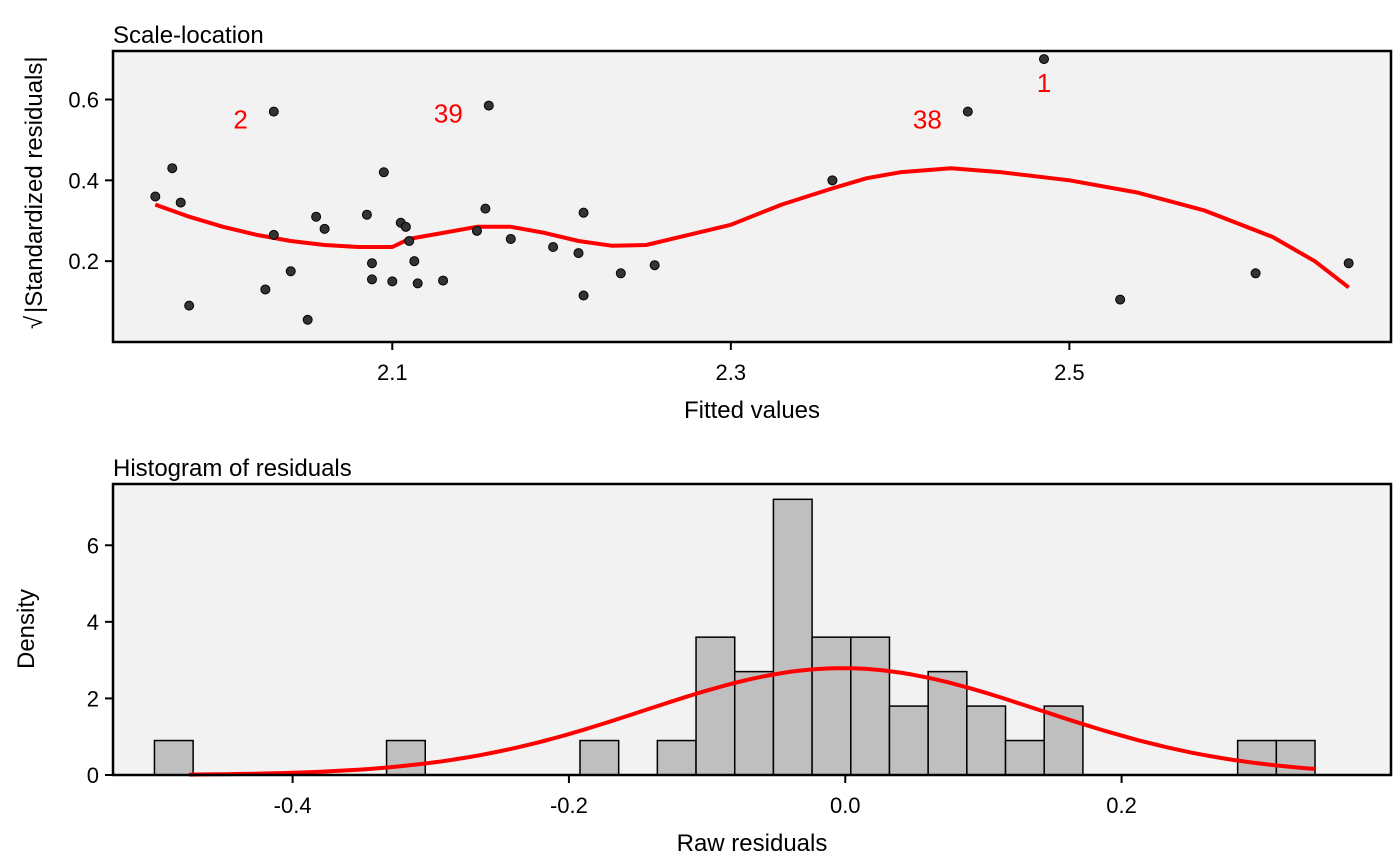  Describe the element at coordinates (34, 184) in the screenshot. I see `scale-location-y-label: |Standardized residuals|` at that location.